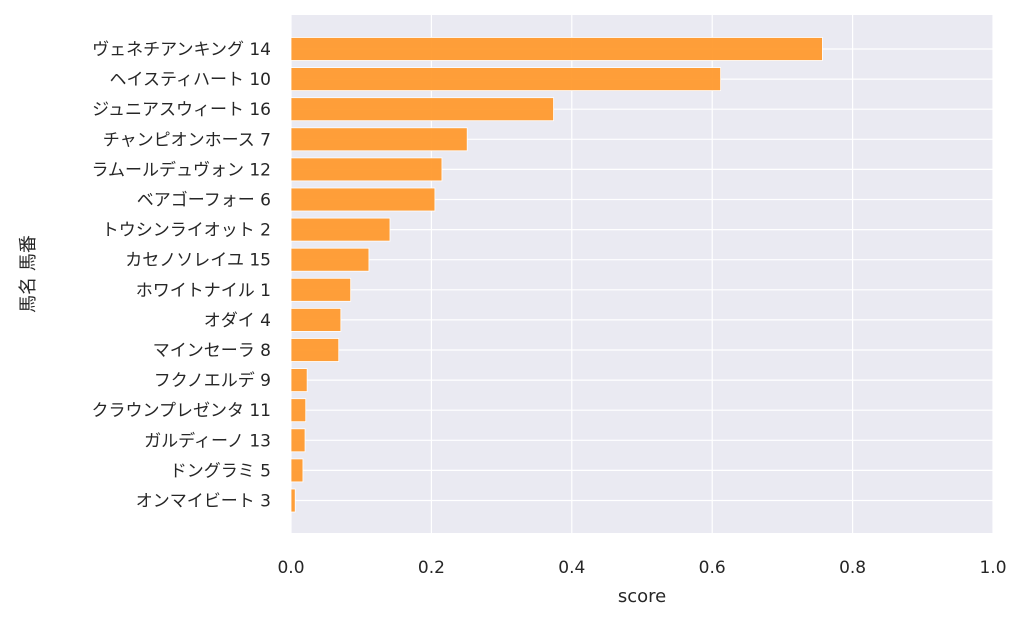  Describe the element at coordinates (190, 80) in the screenshot. I see `y-tick-label: ヘイスティハート 10` at that location.